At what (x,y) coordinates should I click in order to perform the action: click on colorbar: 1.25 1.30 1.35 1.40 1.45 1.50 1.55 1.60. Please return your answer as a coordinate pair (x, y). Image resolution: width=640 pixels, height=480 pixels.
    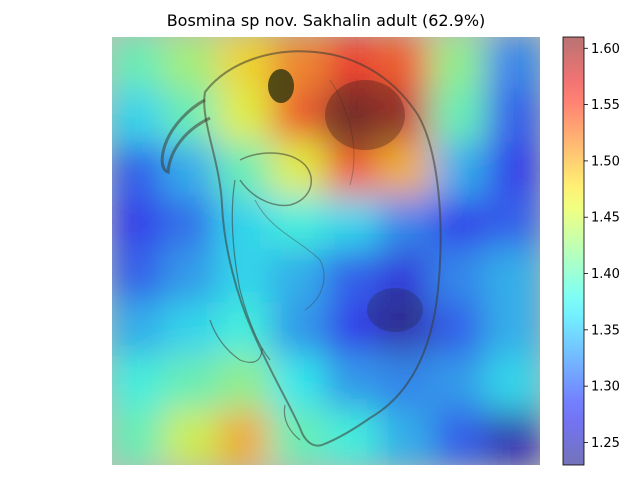
    Looking at the image, I should click on (591, 251).